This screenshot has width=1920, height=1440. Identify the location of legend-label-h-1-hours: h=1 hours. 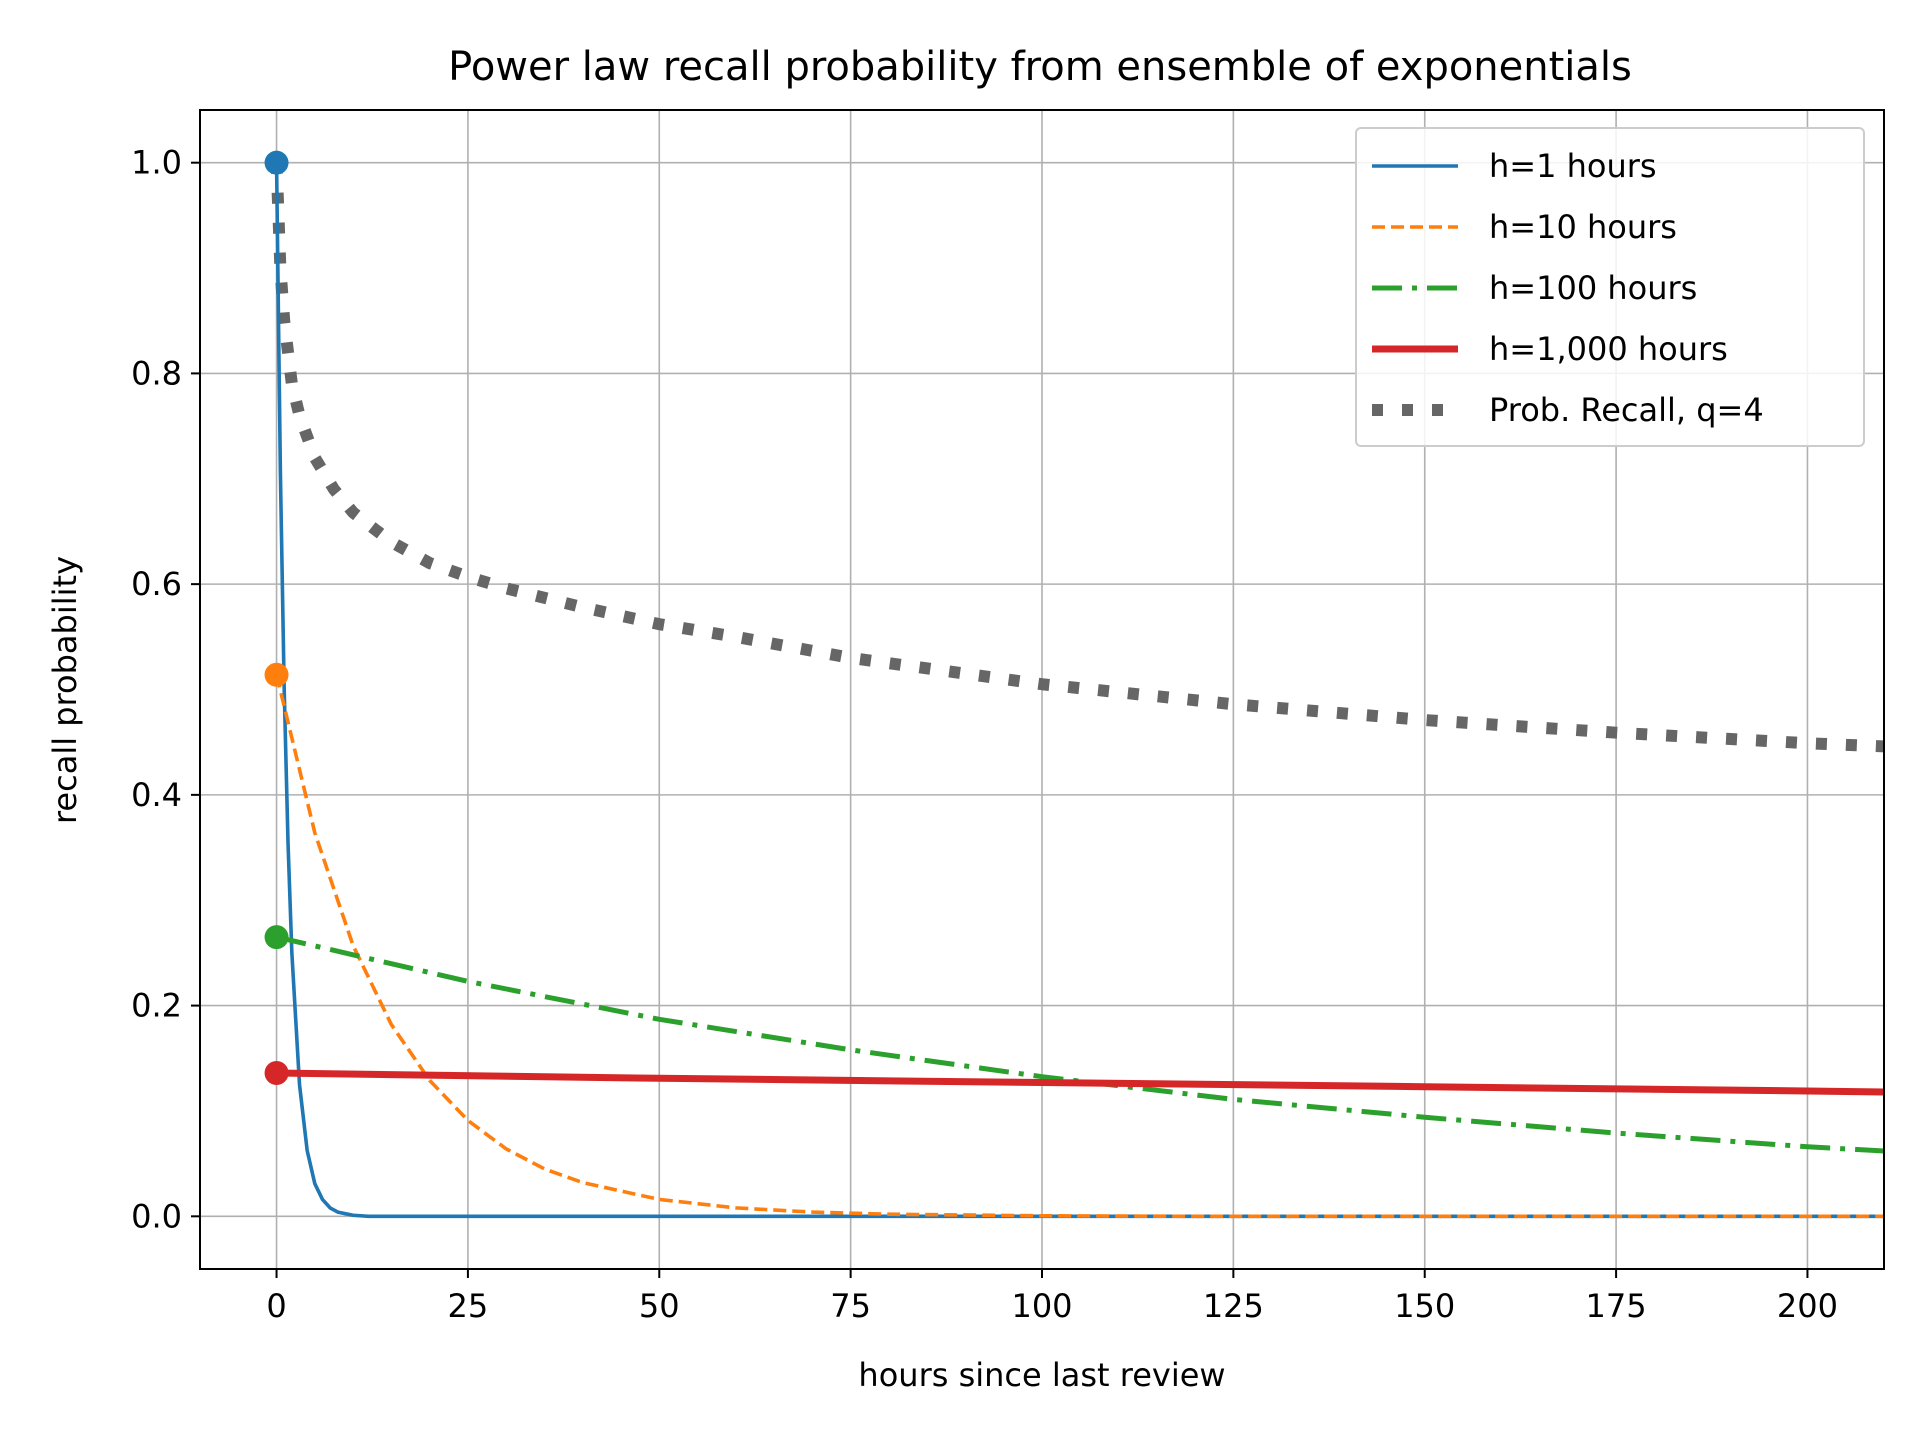
(1573, 166).